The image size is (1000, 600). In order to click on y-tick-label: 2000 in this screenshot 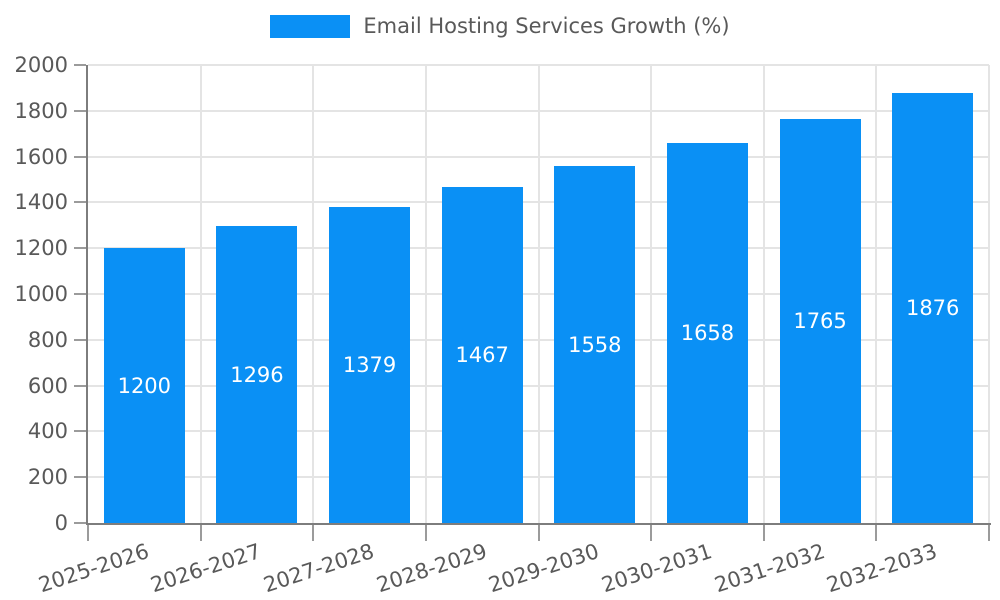, I will do `click(41, 65)`.